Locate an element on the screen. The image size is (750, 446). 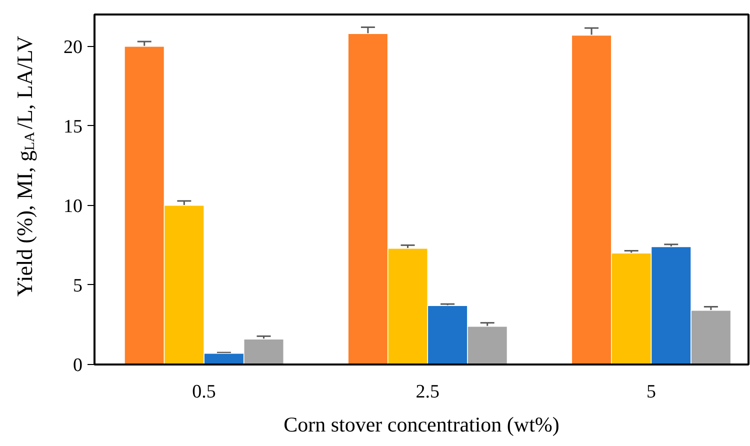
x-tick-label: 2.5 is located at coordinates (428, 392).